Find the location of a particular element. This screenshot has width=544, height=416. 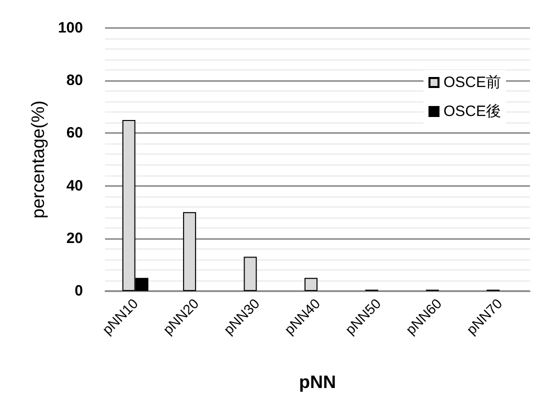

y-tick-label: 40 is located at coordinates (74, 185).